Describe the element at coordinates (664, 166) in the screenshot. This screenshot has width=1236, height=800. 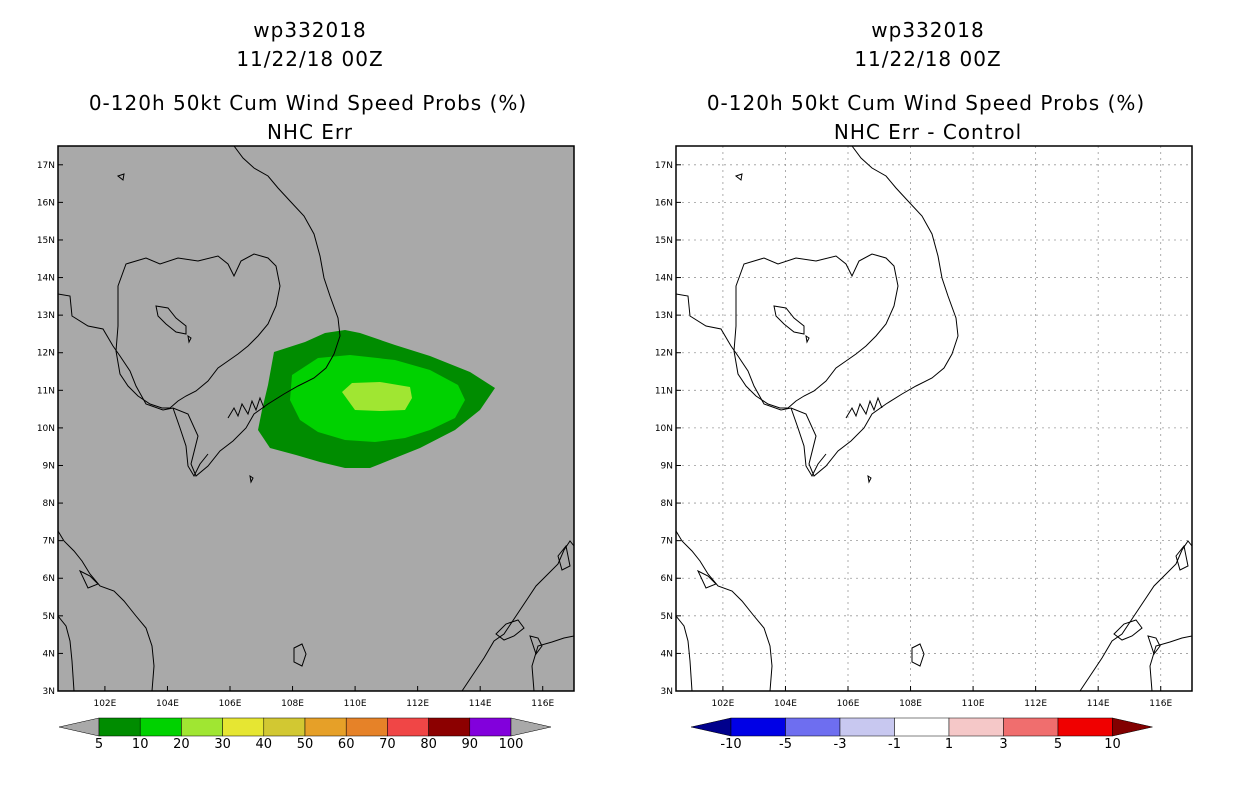
I see `lat-tick-label: 17N` at that location.